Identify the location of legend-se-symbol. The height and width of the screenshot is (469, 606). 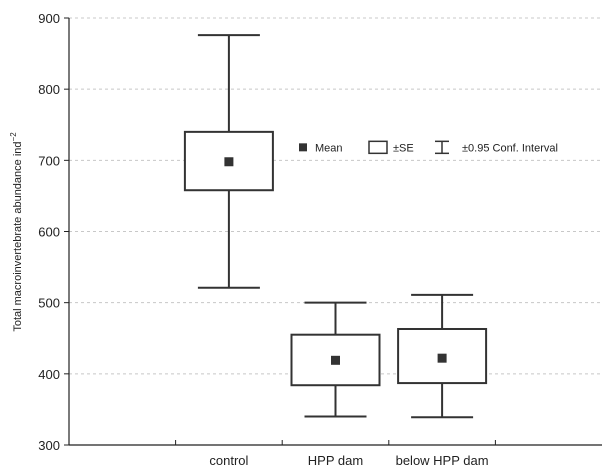
(378, 147).